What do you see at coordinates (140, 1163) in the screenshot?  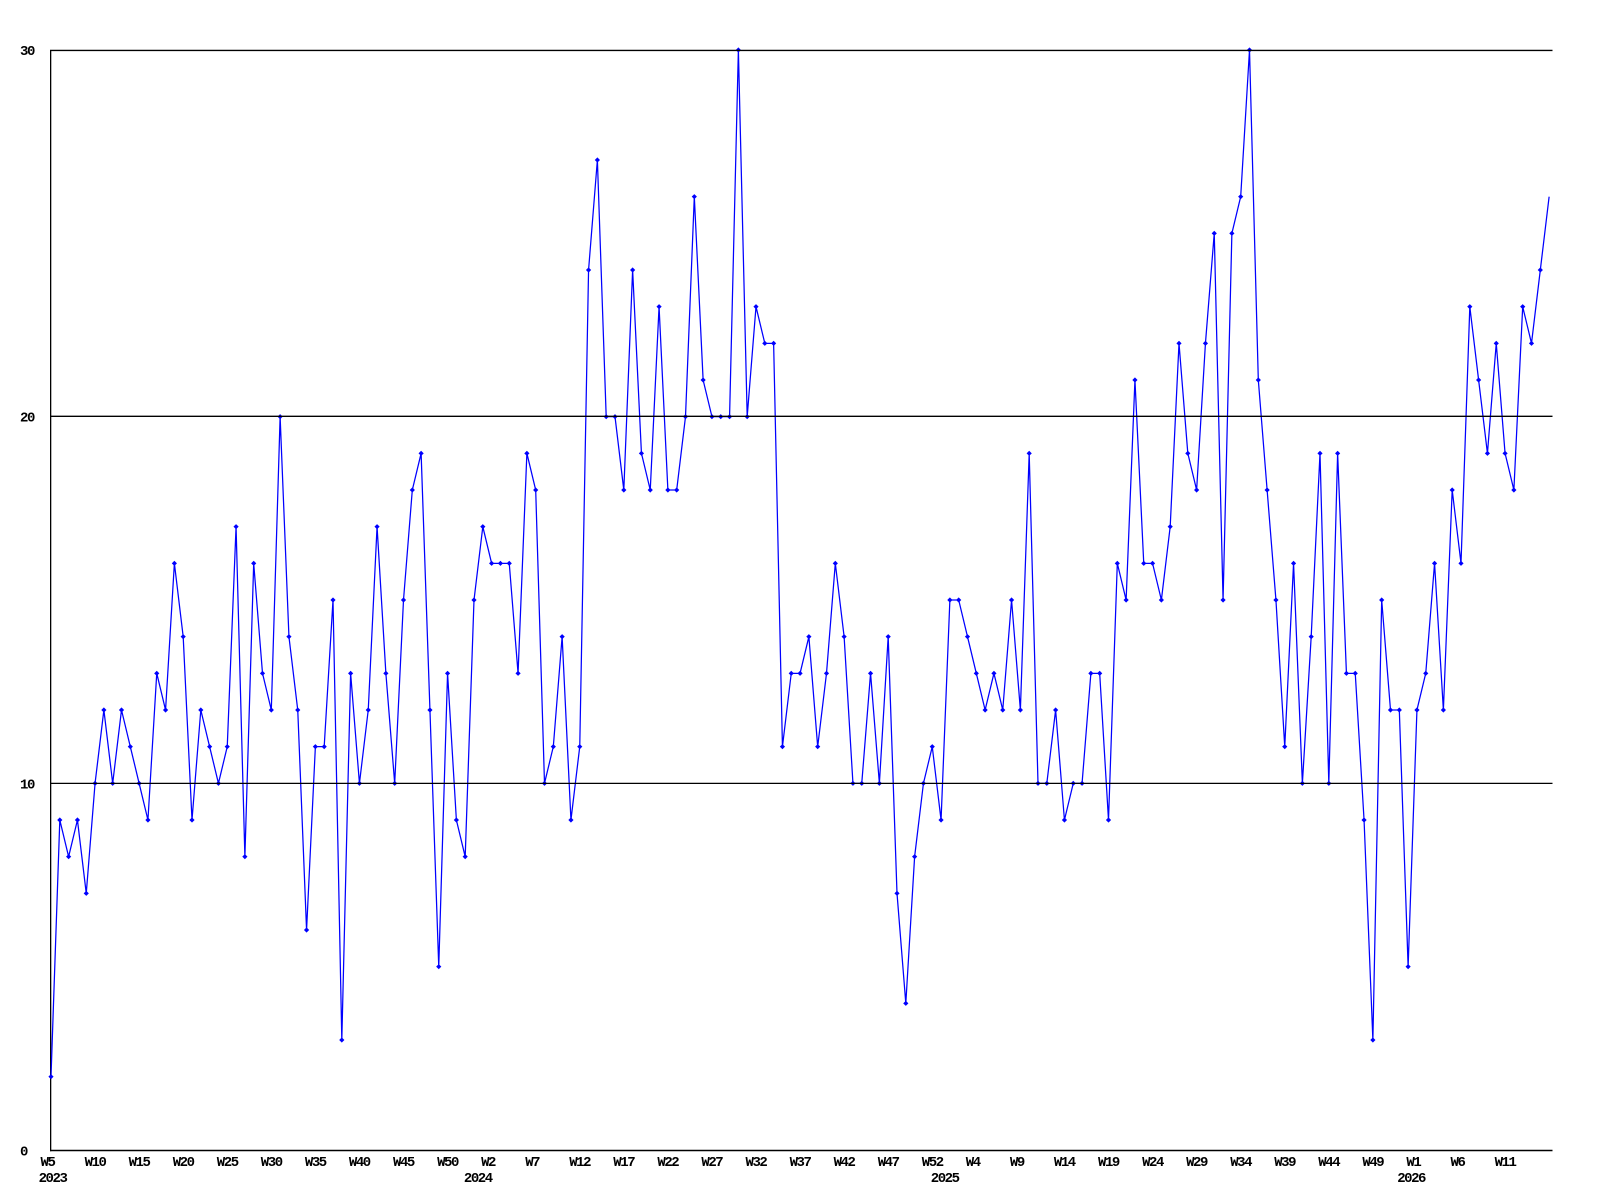 I see `svg-text: W15` at bounding box center [140, 1163].